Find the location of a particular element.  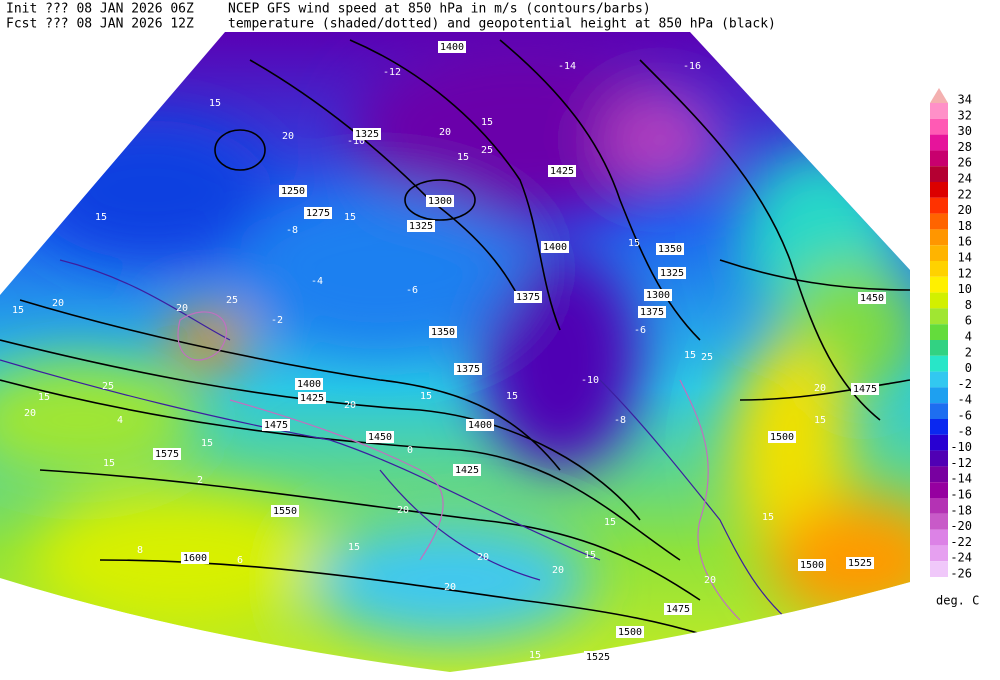

height-label: 1500 is located at coordinates (782, 437).